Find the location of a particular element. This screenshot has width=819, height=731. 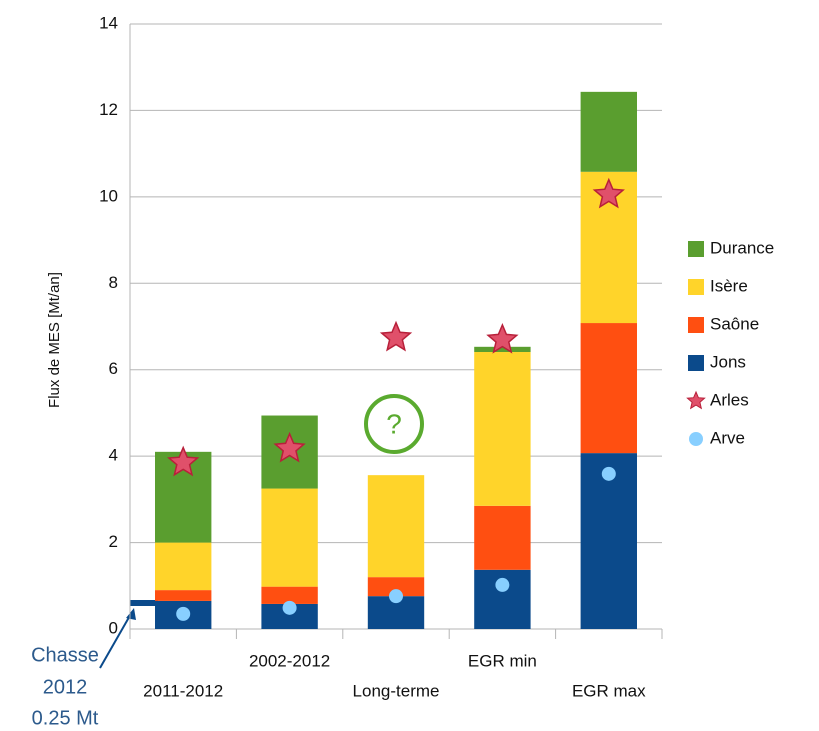

x-tick-label: 2002-2012 is located at coordinates (289, 660).